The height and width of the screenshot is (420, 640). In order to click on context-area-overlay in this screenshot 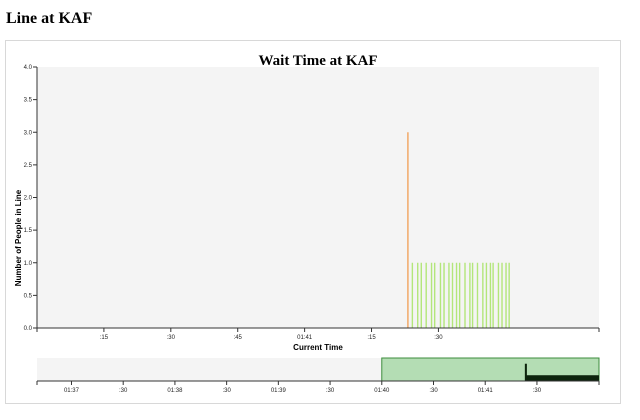, I will do `click(561, 372)`.